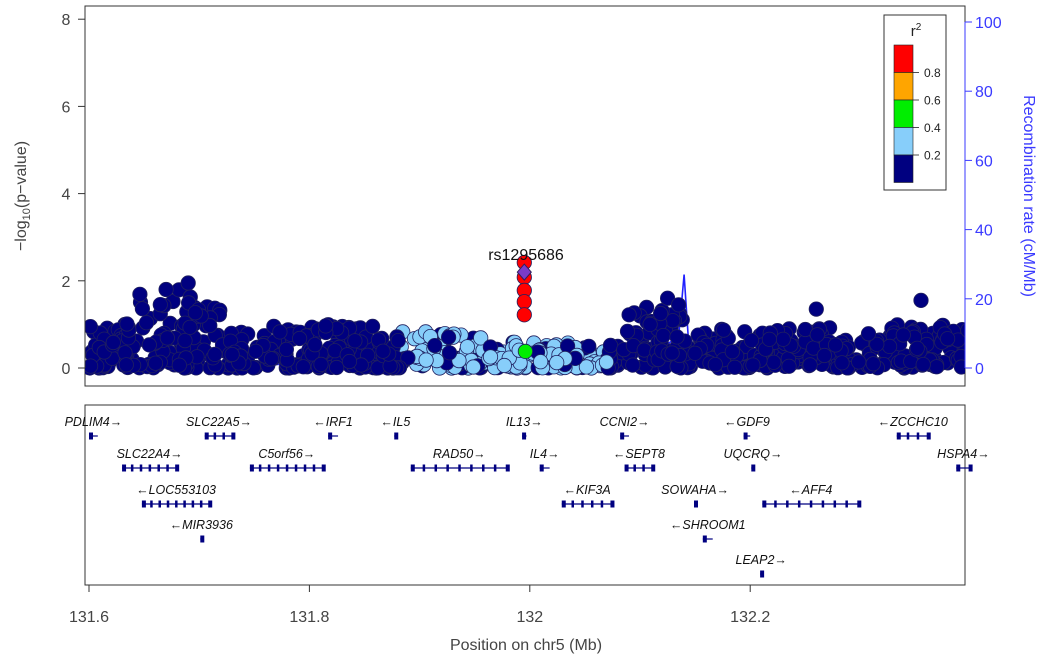 The height and width of the screenshot is (660, 1044). What do you see at coordinates (545, 454) in the screenshot?
I see `gene-label: IL4→` at bounding box center [545, 454].